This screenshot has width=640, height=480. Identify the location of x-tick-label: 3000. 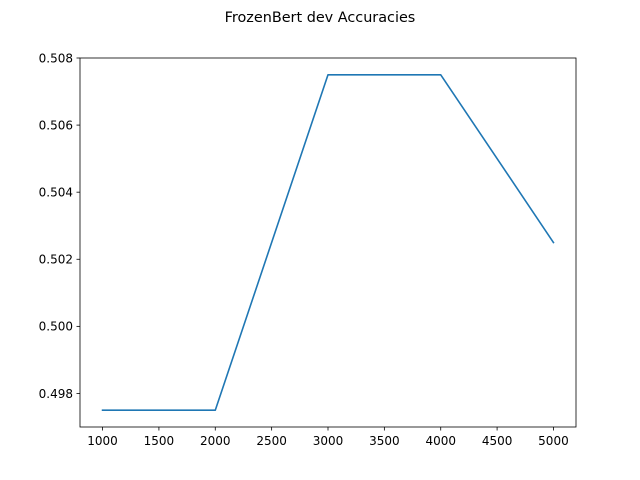
(328, 441).